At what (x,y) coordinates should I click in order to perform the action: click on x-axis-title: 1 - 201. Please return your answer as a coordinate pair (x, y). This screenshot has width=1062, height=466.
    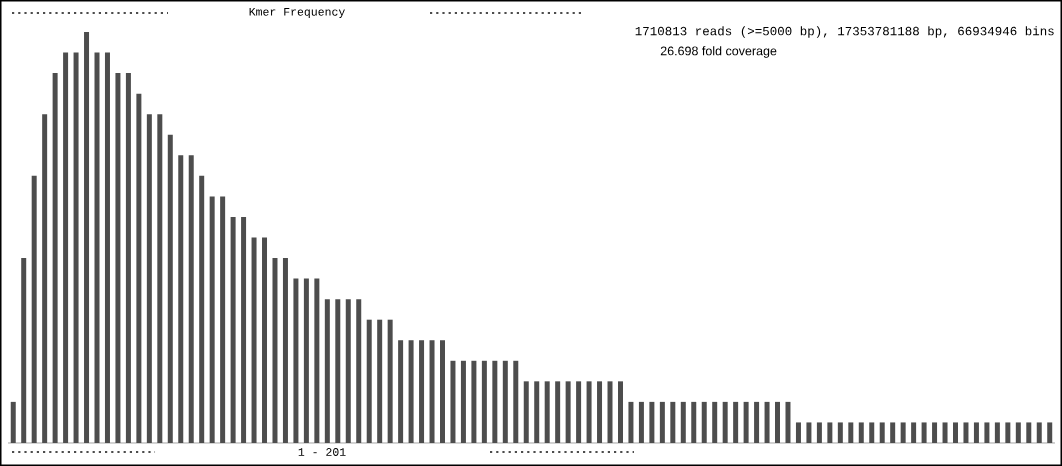
    Looking at the image, I should click on (322, 452).